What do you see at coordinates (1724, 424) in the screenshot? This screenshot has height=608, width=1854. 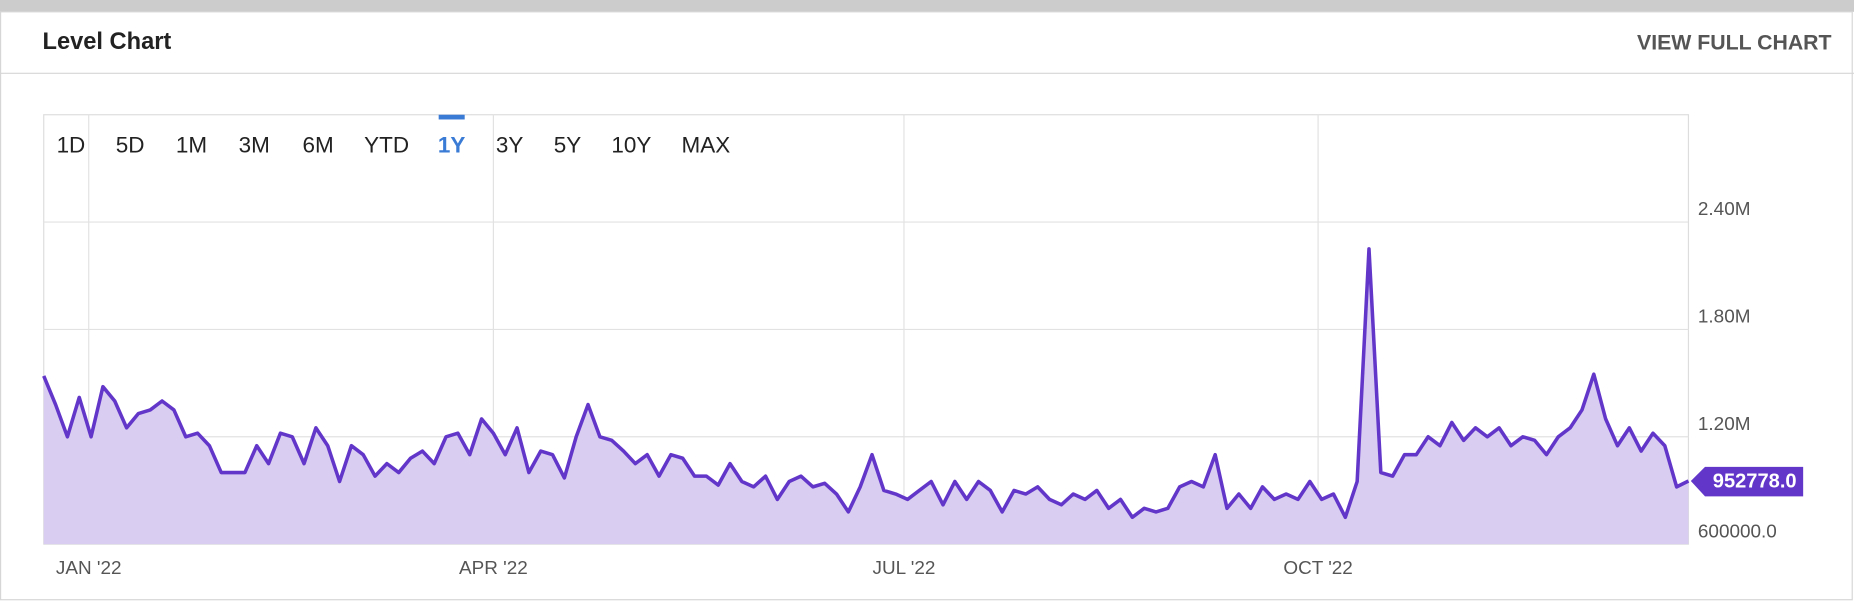 I see `y-tick-label: 1.20M` at bounding box center [1724, 424].